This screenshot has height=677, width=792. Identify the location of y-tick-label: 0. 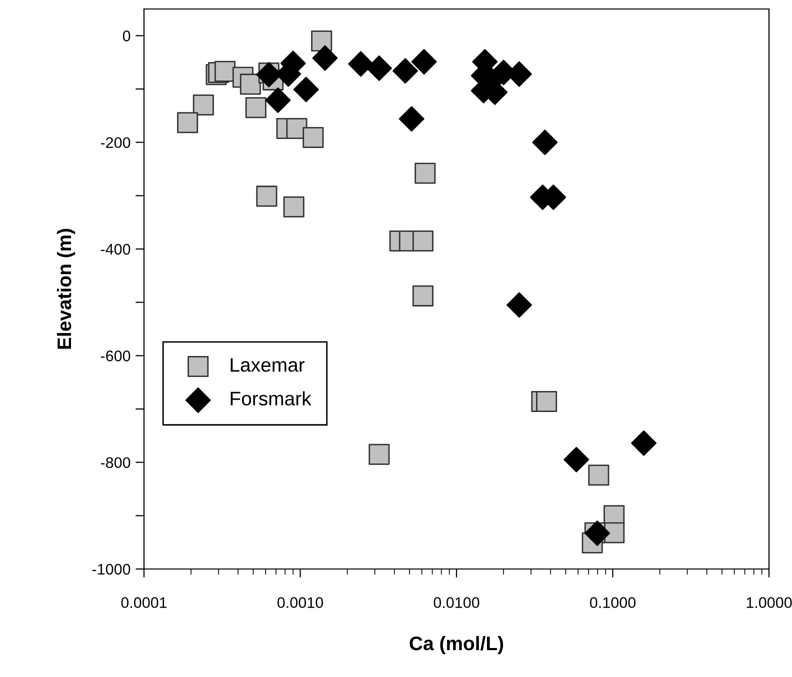
(126, 36).